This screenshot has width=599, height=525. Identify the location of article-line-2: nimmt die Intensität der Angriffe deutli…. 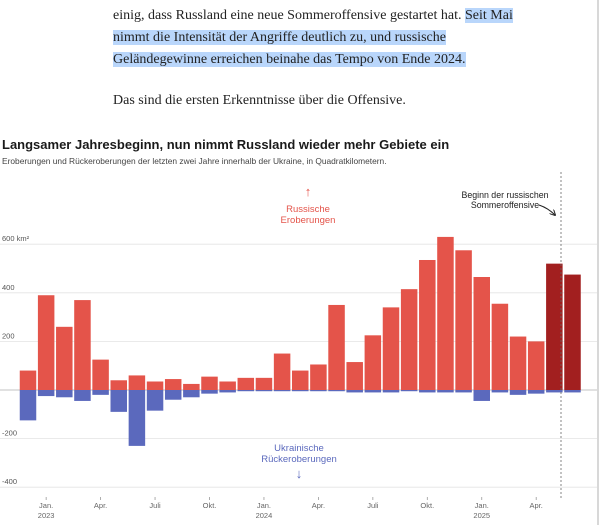
(279, 37).